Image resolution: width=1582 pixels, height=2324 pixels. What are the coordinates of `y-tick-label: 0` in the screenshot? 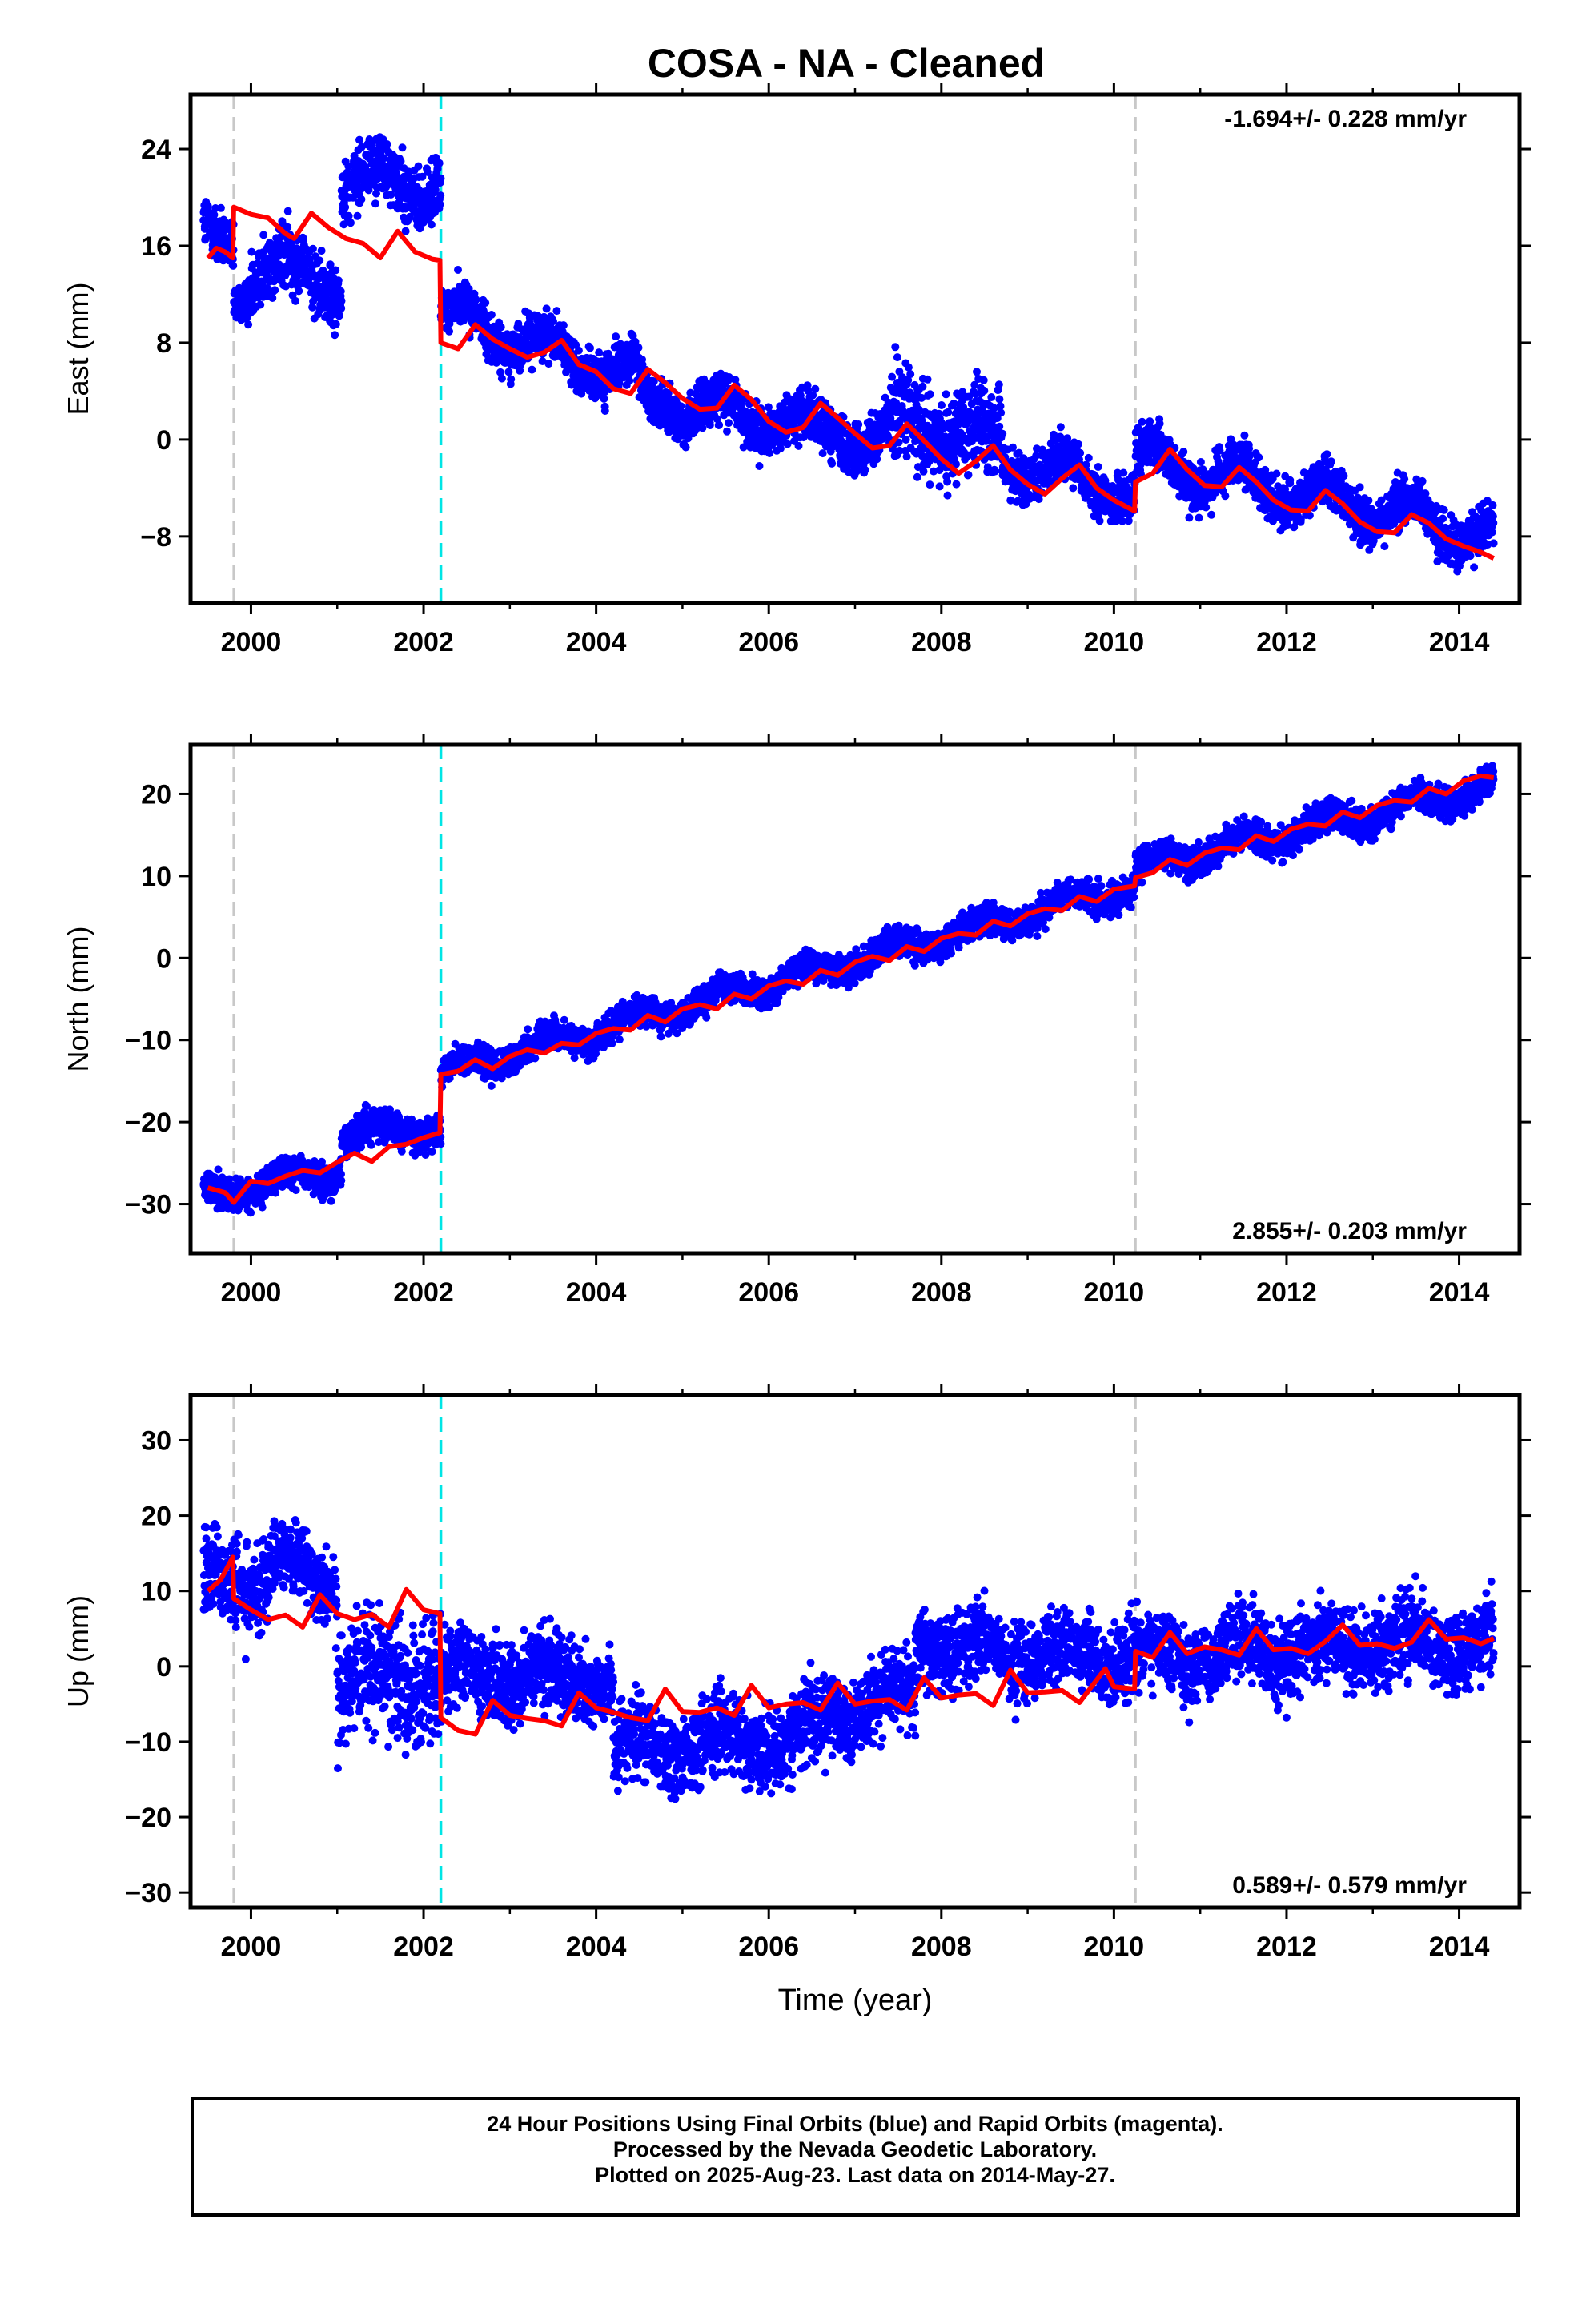 It's located at (164, 440).